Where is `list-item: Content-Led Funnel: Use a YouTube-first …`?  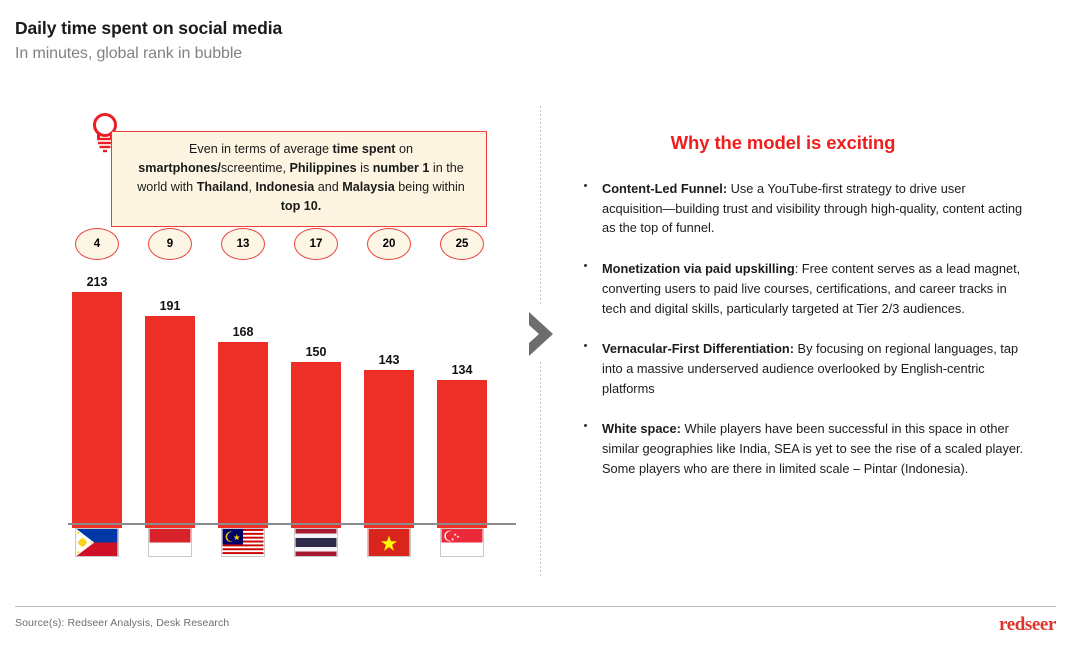
list-item: Content-Led Funnel: Use a YouTube-first … is located at coordinates (805, 208).